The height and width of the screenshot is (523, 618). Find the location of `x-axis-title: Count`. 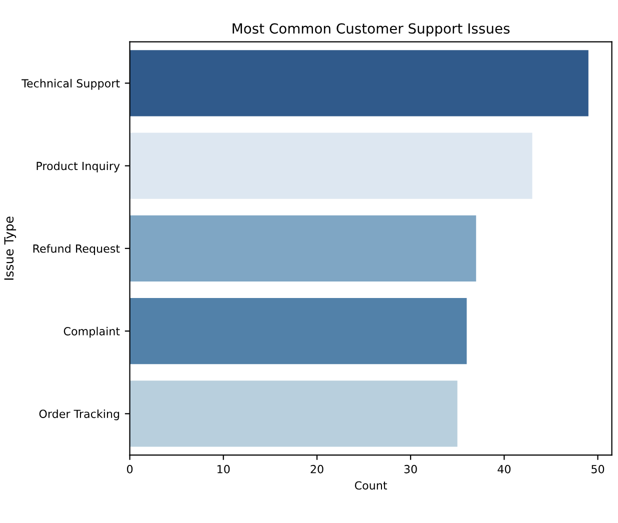

x-axis-title: Count is located at coordinates (371, 485).